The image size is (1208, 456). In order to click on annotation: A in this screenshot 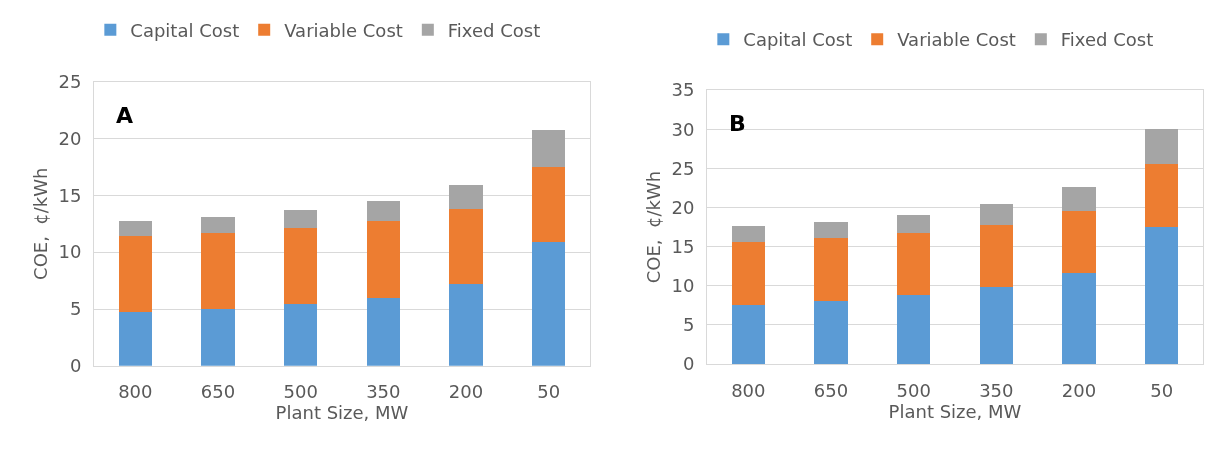, I will do `click(125, 115)`.